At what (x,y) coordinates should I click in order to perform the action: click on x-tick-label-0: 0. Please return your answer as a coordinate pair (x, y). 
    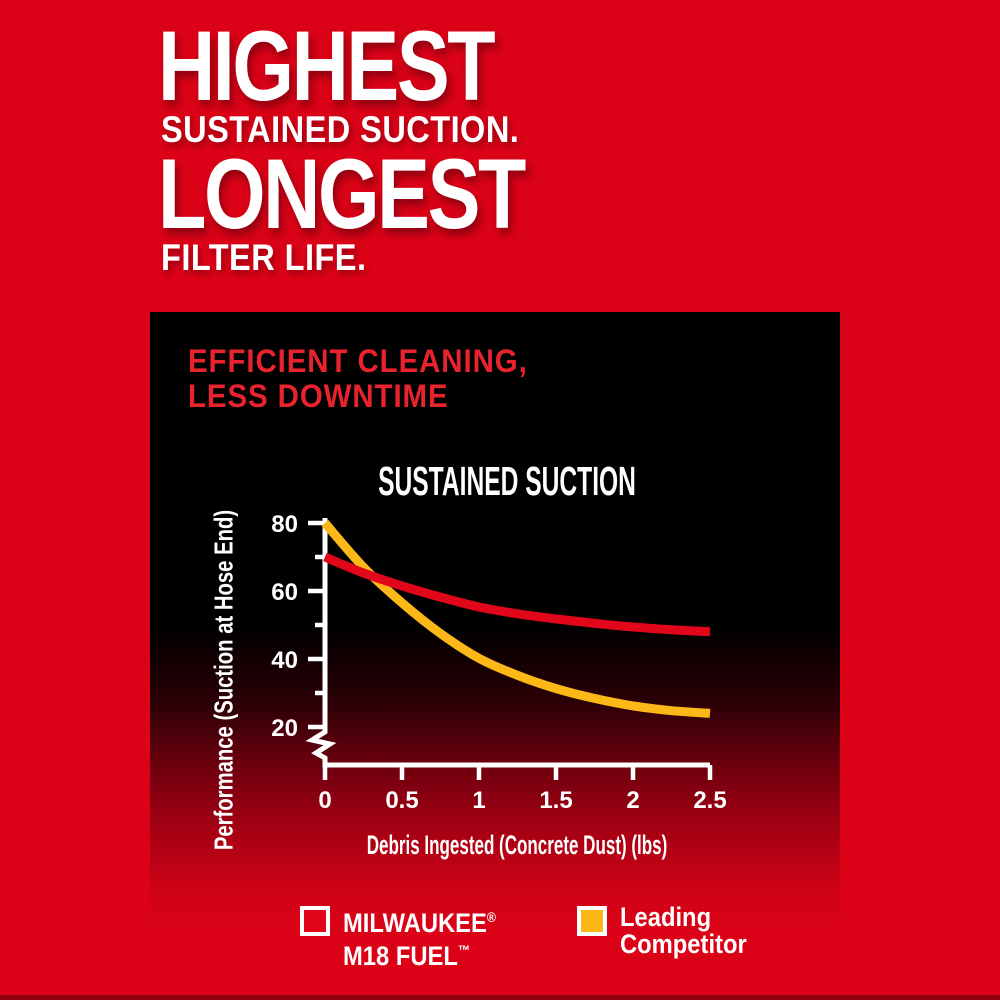
    Looking at the image, I should click on (324, 800).